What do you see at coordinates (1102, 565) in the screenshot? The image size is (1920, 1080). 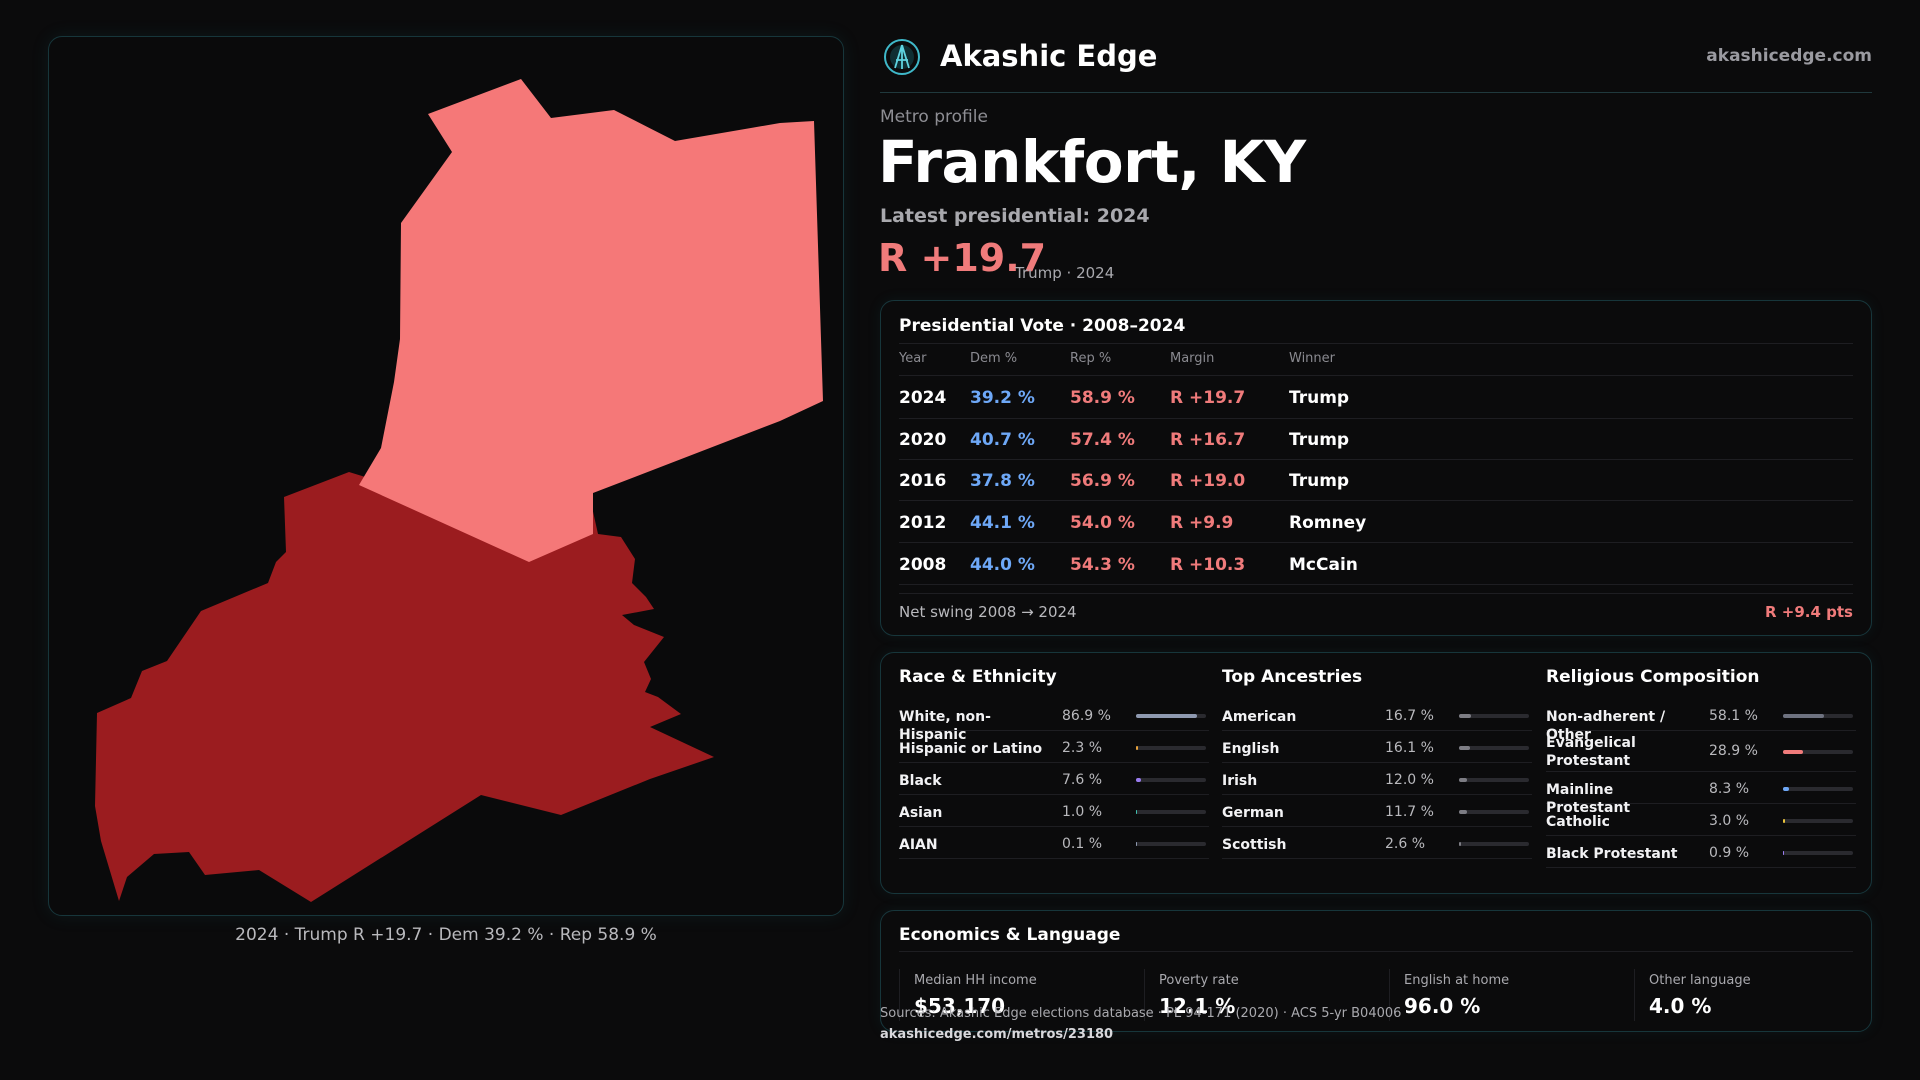 I see `cell-rep: 54.3 %` at bounding box center [1102, 565].